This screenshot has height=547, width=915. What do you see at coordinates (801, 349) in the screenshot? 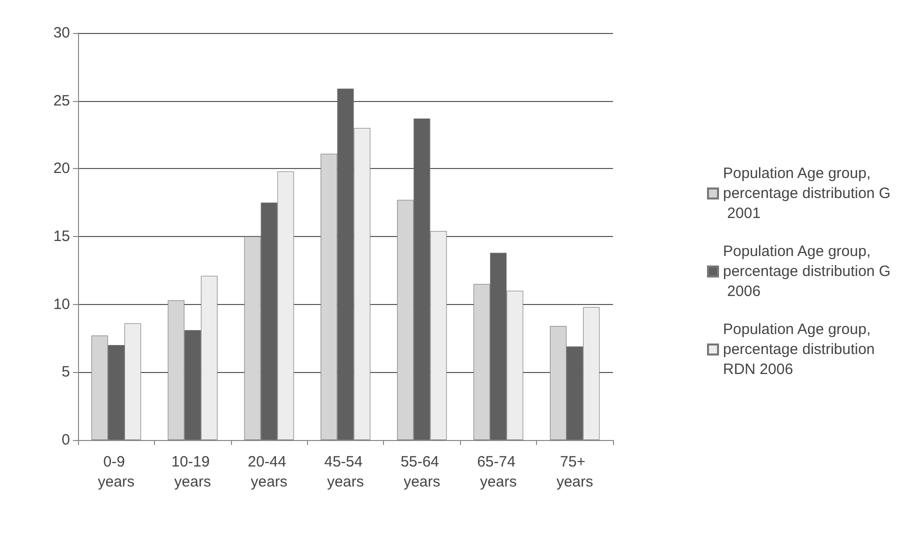
I see `legend-label: Population Age group, percentage distribution RDN 2006` at bounding box center [801, 349].